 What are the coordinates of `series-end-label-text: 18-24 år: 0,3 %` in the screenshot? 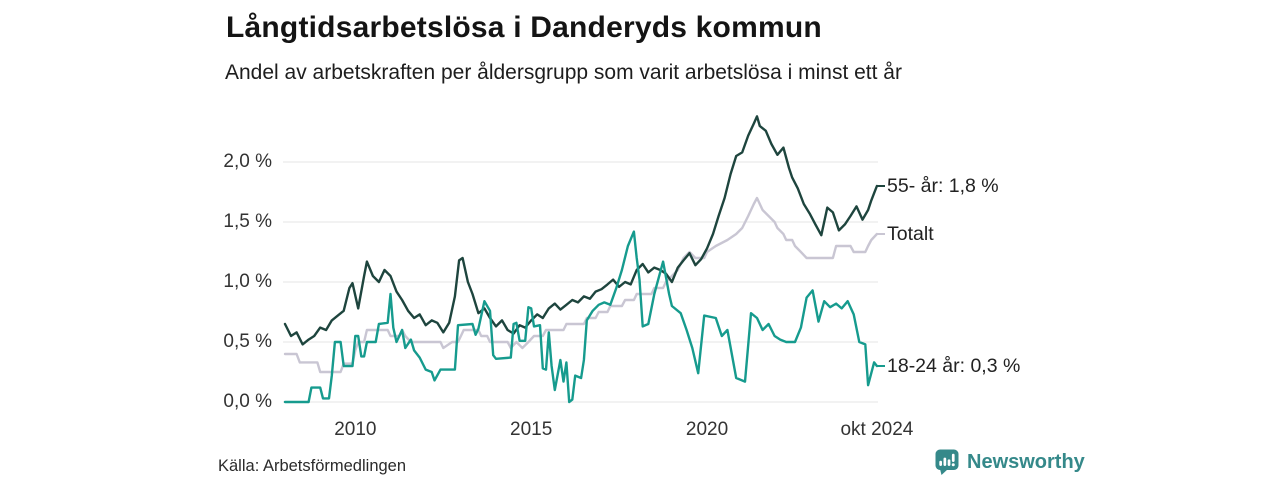 It's located at (954, 366).